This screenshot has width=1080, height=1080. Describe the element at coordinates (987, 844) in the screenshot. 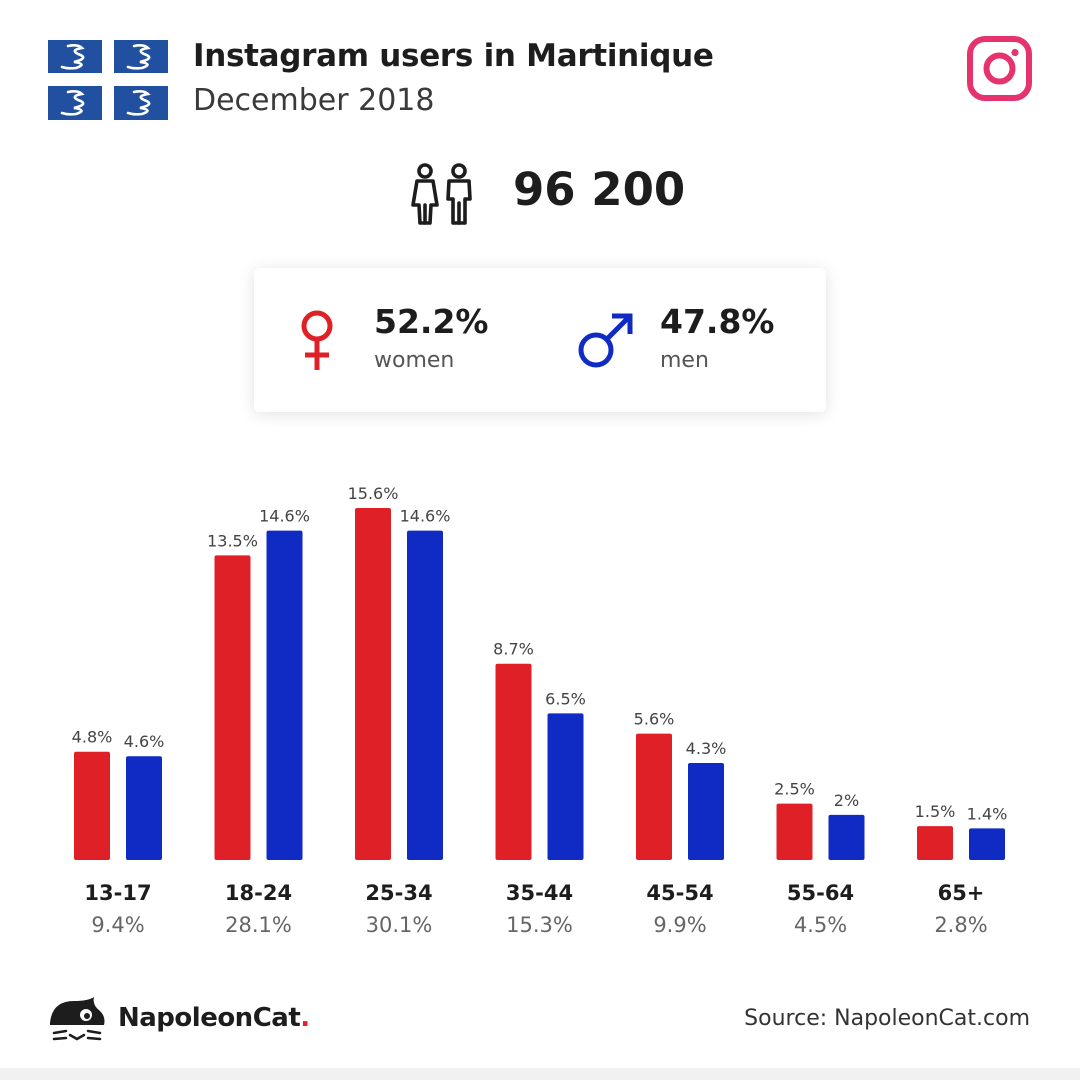

I see `men-bar-65+` at that location.